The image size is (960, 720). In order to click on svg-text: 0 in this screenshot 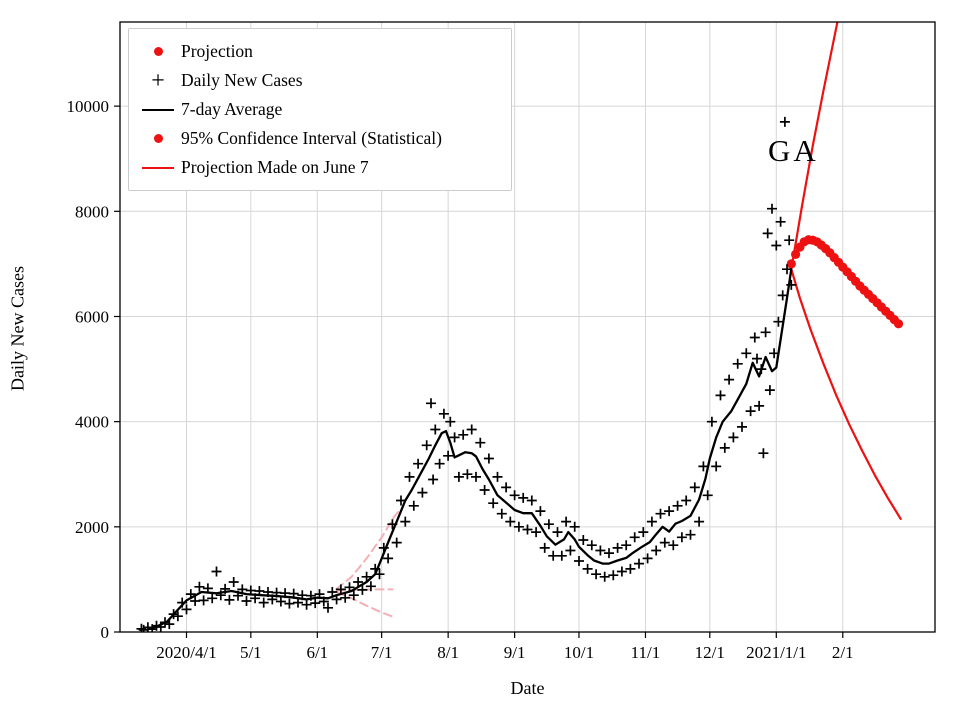, I will do `click(105, 632)`.